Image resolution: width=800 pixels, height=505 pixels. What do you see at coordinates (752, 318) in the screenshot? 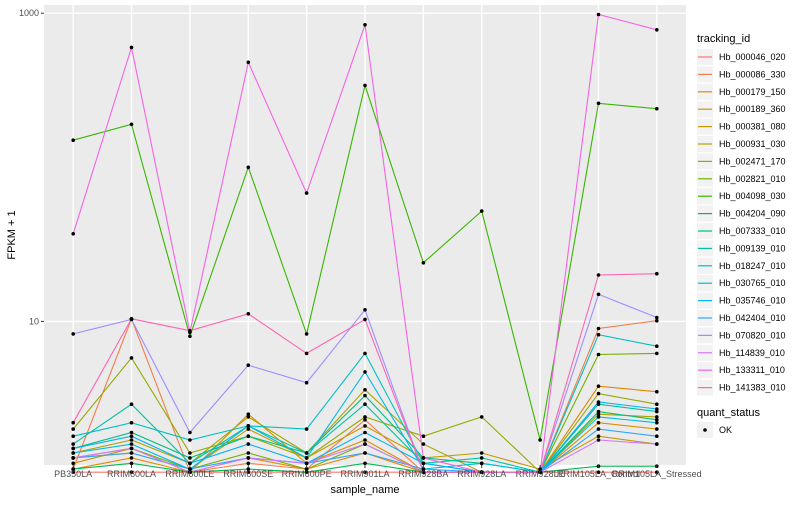
I see `legend-label: Hb_042404_010` at bounding box center [752, 318].